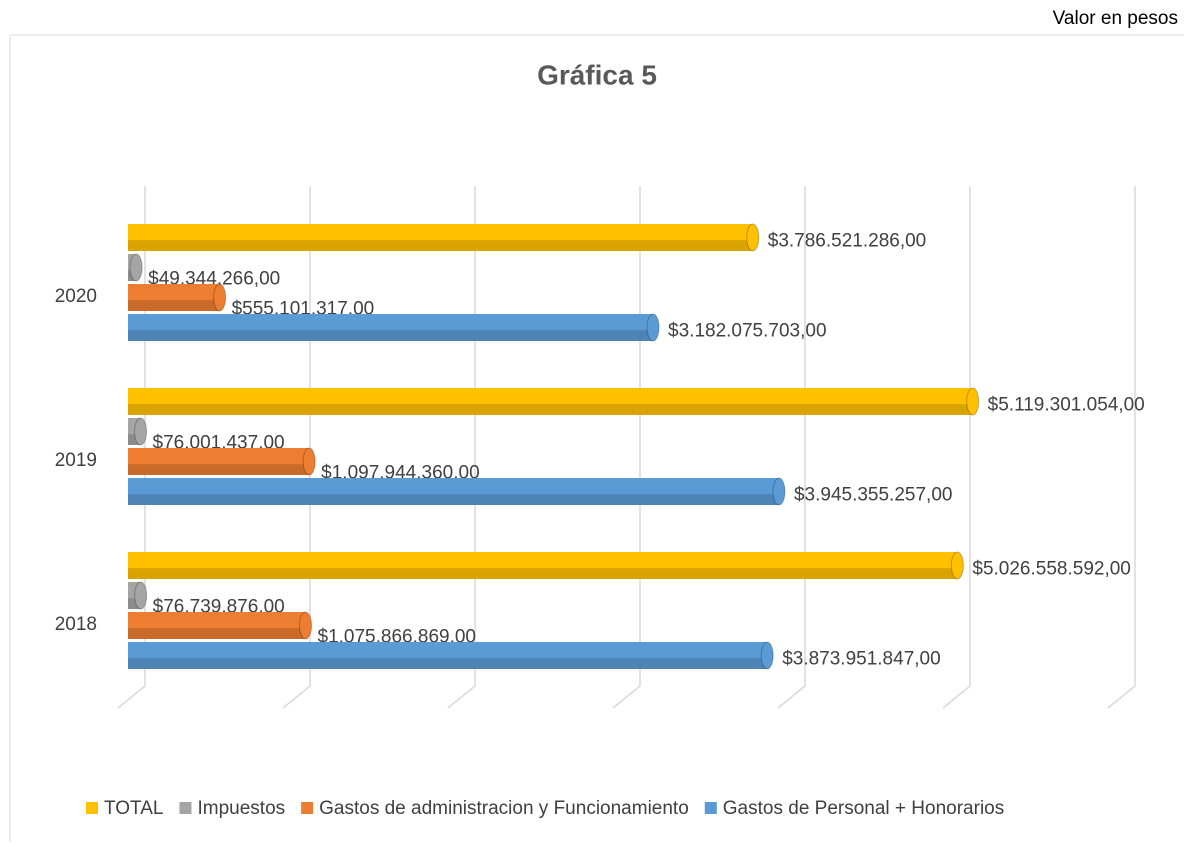 Image resolution: width=1184 pixels, height=847 pixels. Describe the element at coordinates (873, 495) in the screenshot. I see `data-label: $3.945.355.257,00` at that location.